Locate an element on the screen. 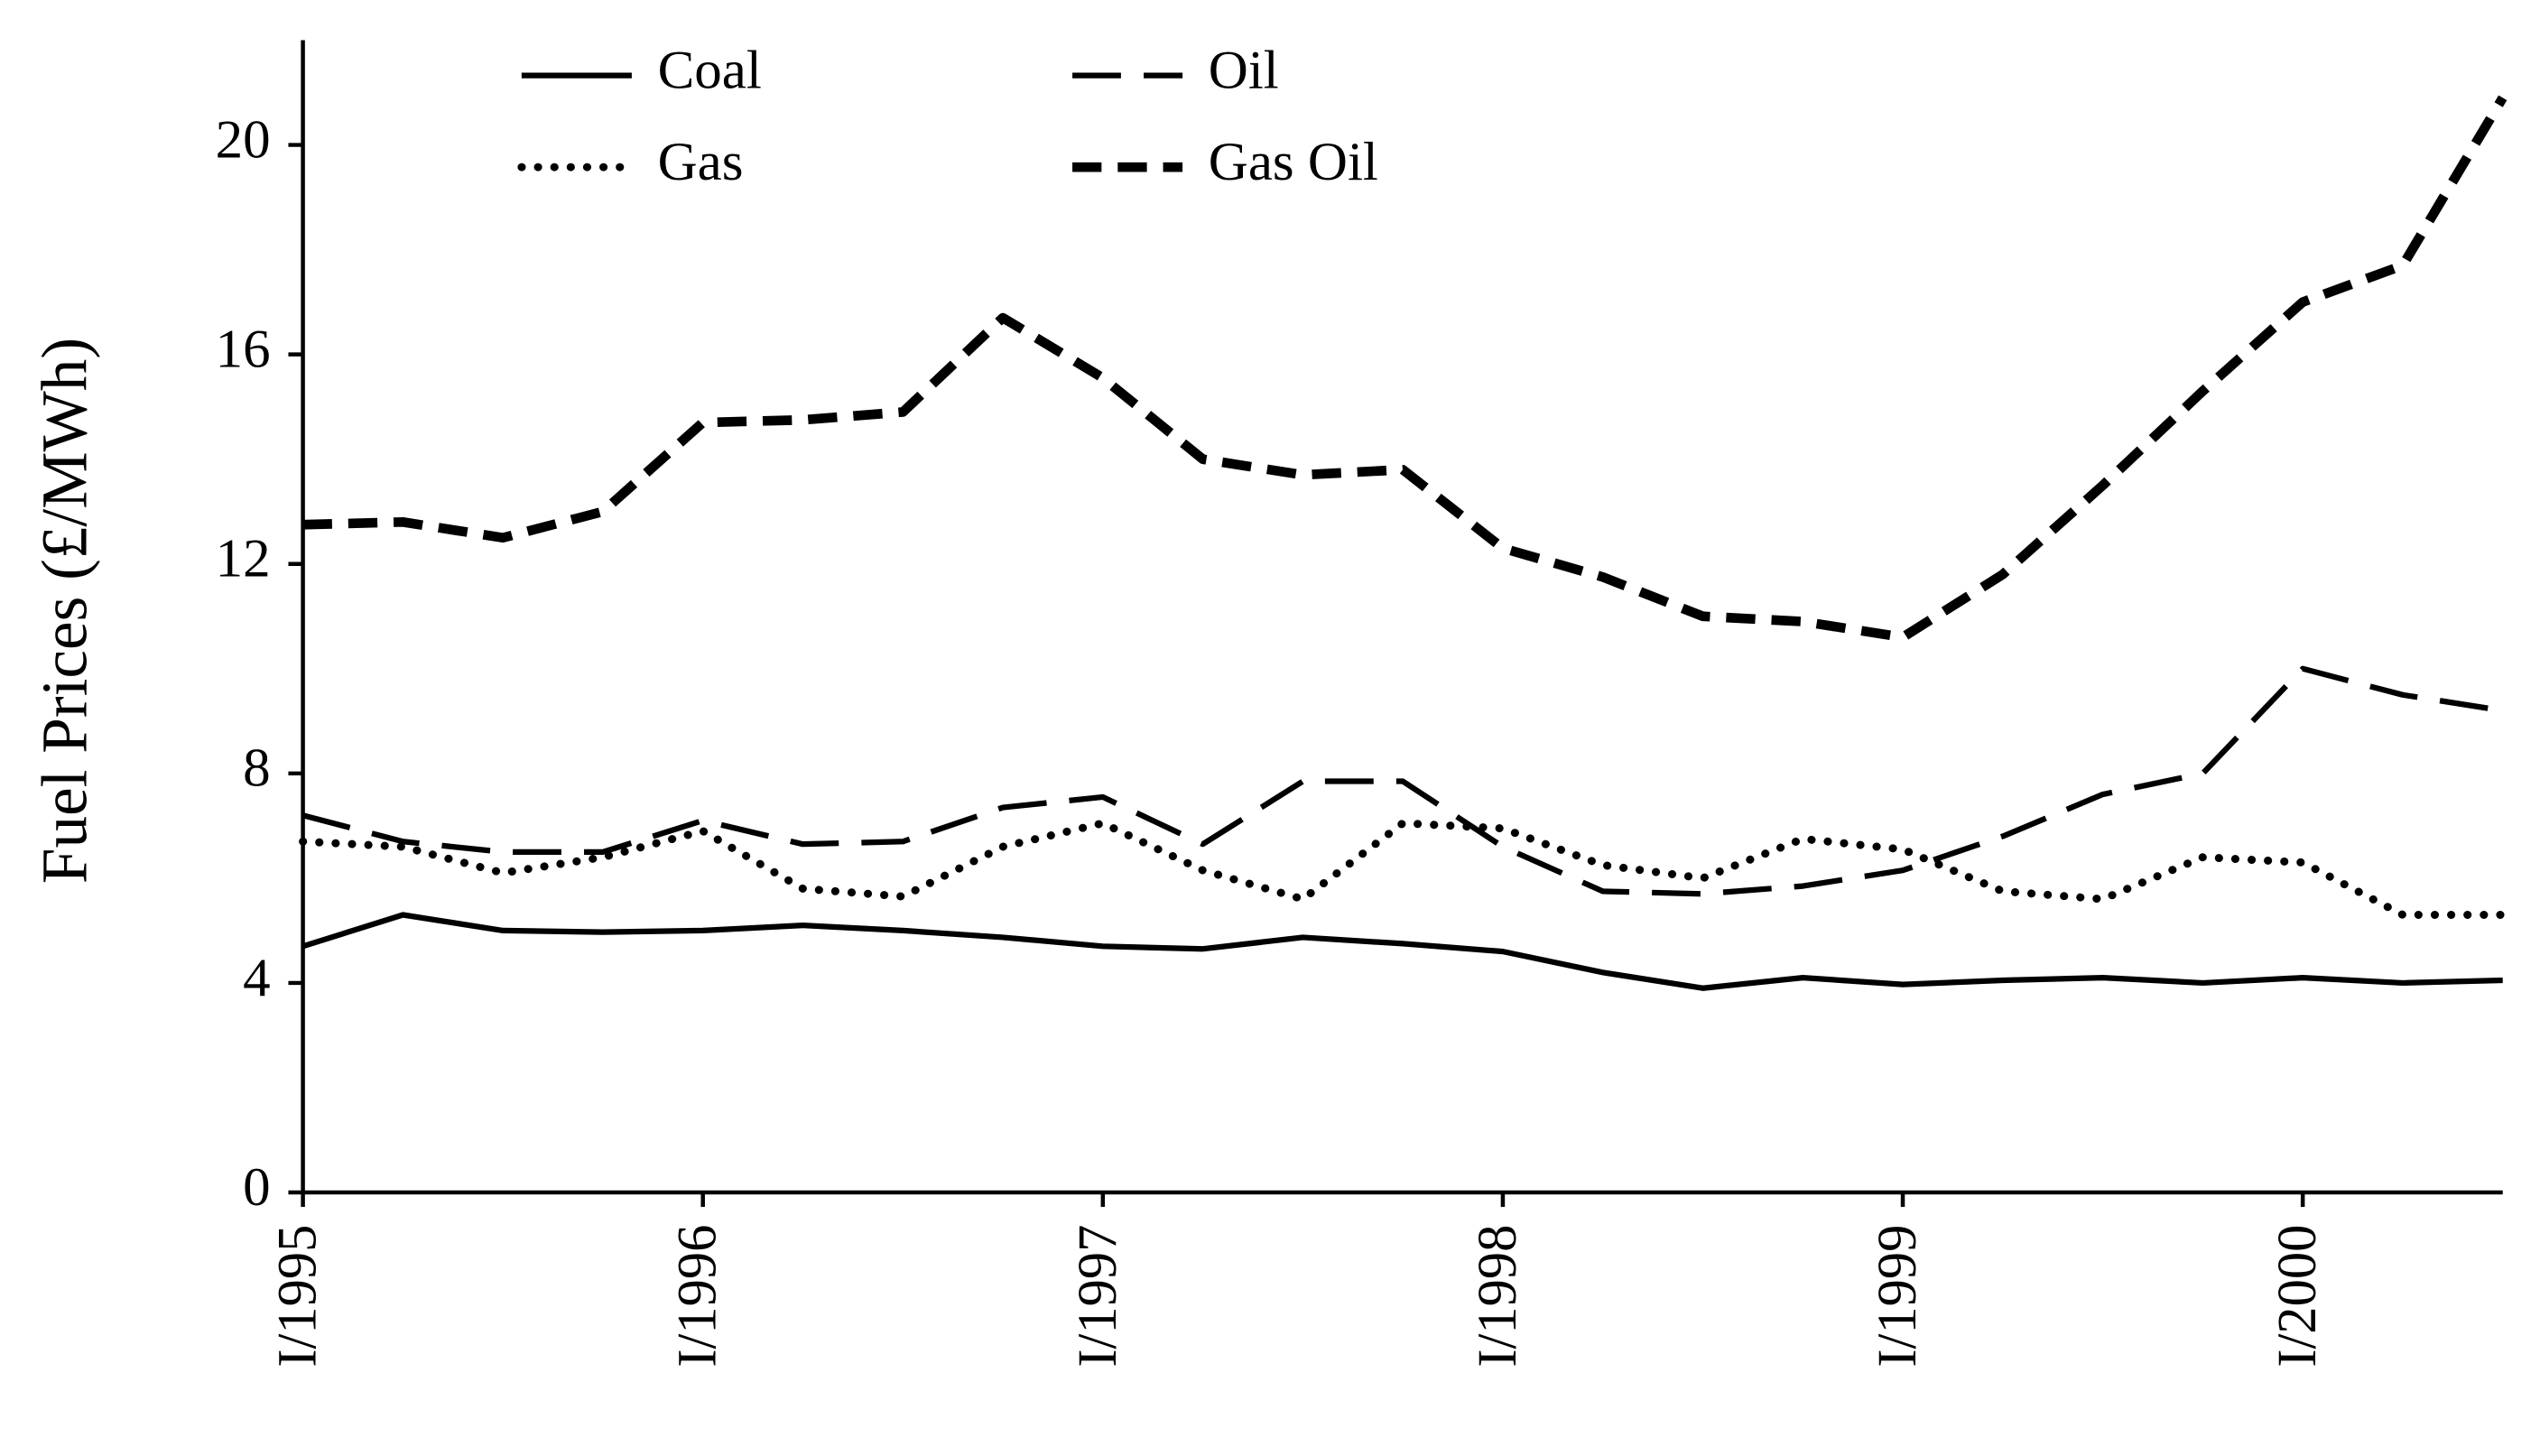 The height and width of the screenshot is (1456, 2540). legend-label: Coal is located at coordinates (710, 71).